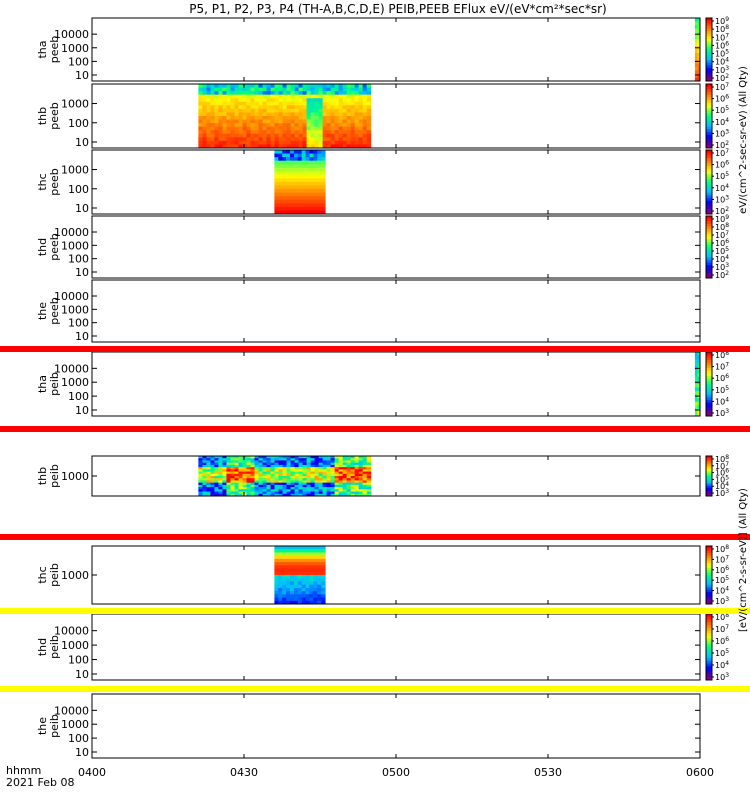  What do you see at coordinates (743, 140) in the screenshot?
I see `colorbar-label-ee: eV/(cm^2-sec-sr-eV) (All Qty)` at bounding box center [743, 140].